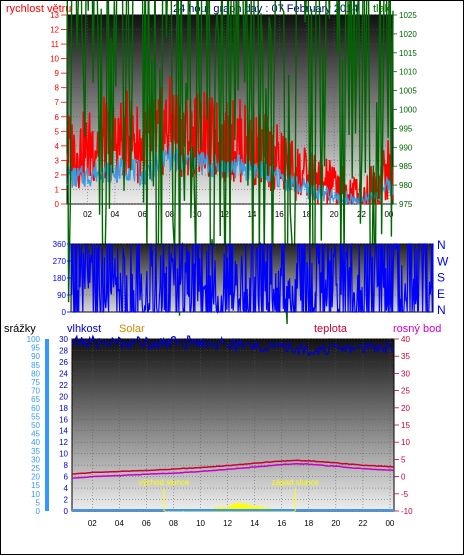 This screenshot has height=556, width=464. I want to click on pressure-tick-label: 1020, so click(408, 34).